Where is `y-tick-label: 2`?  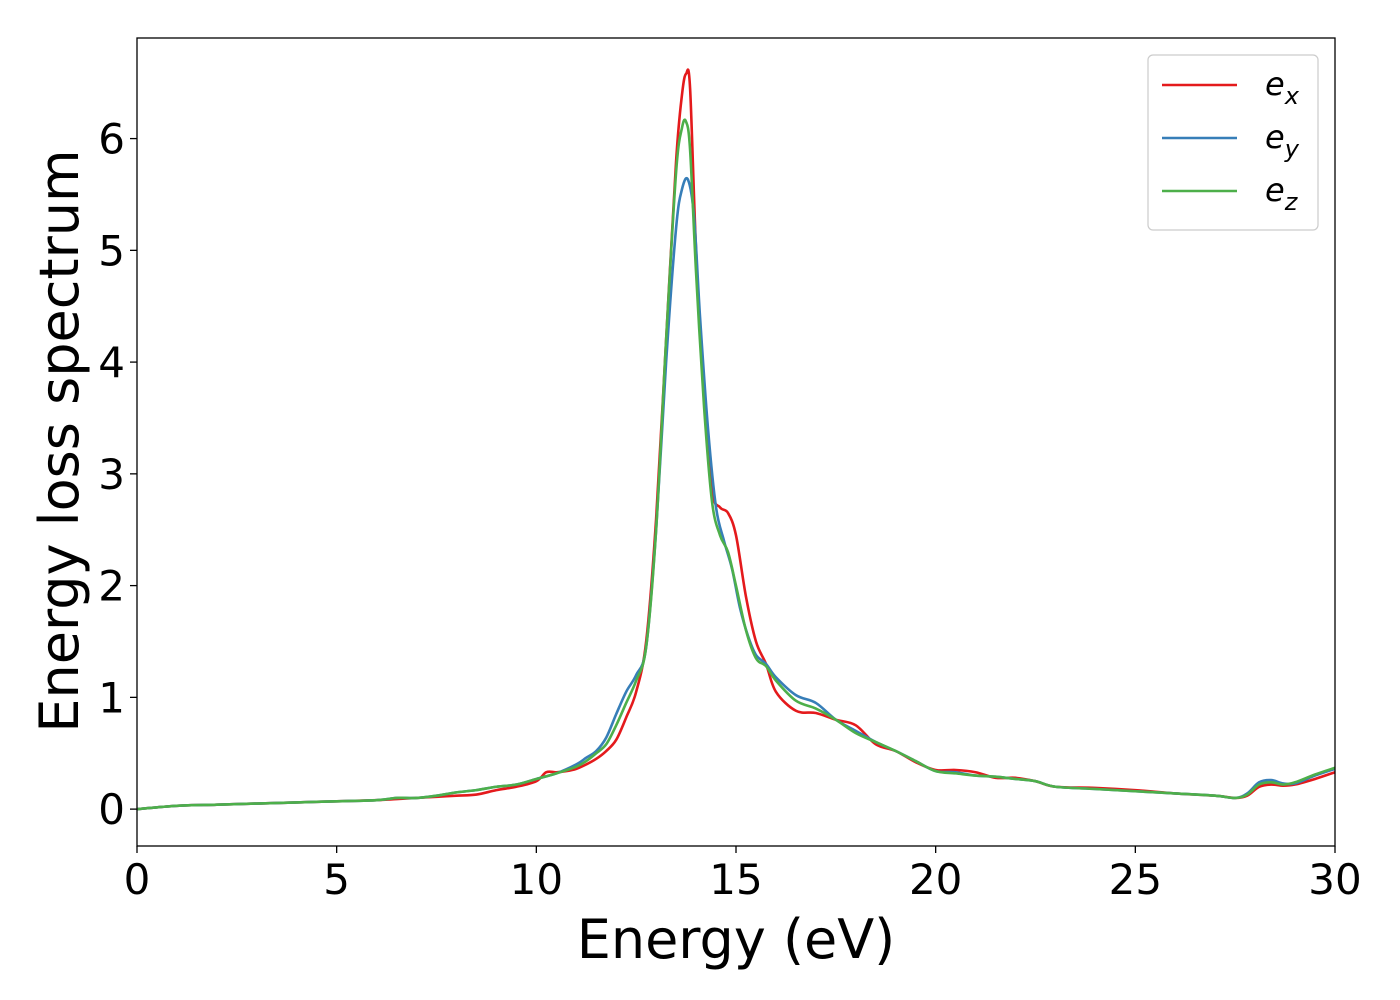
y-tick-label: 2 is located at coordinates (111, 586).